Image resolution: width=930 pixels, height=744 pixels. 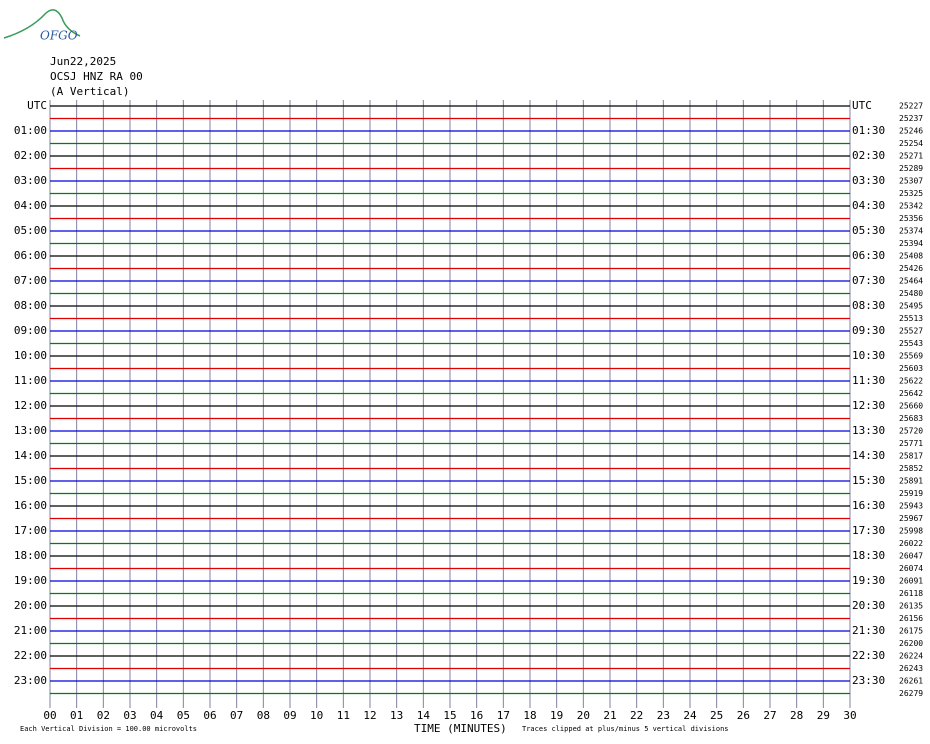 I want to click on x-tick-label: 10, so click(x=316, y=715).